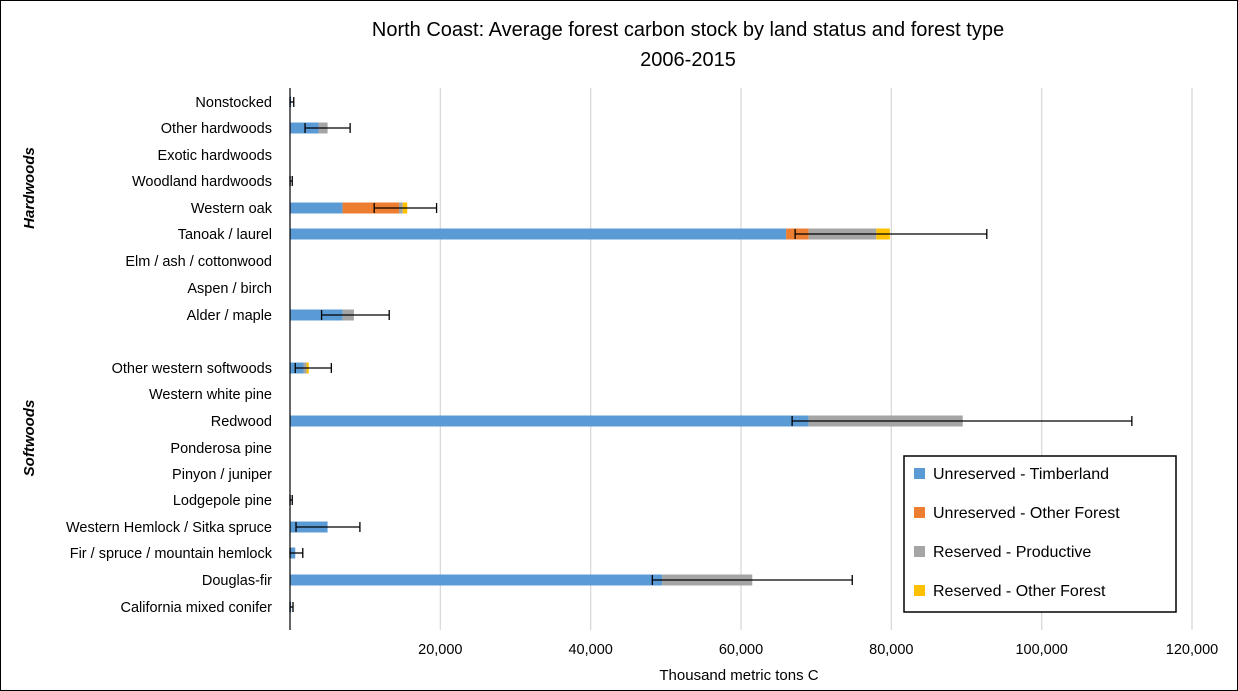 This screenshot has width=1238, height=691. I want to click on category-label: Exotic hardwoods, so click(215, 156).